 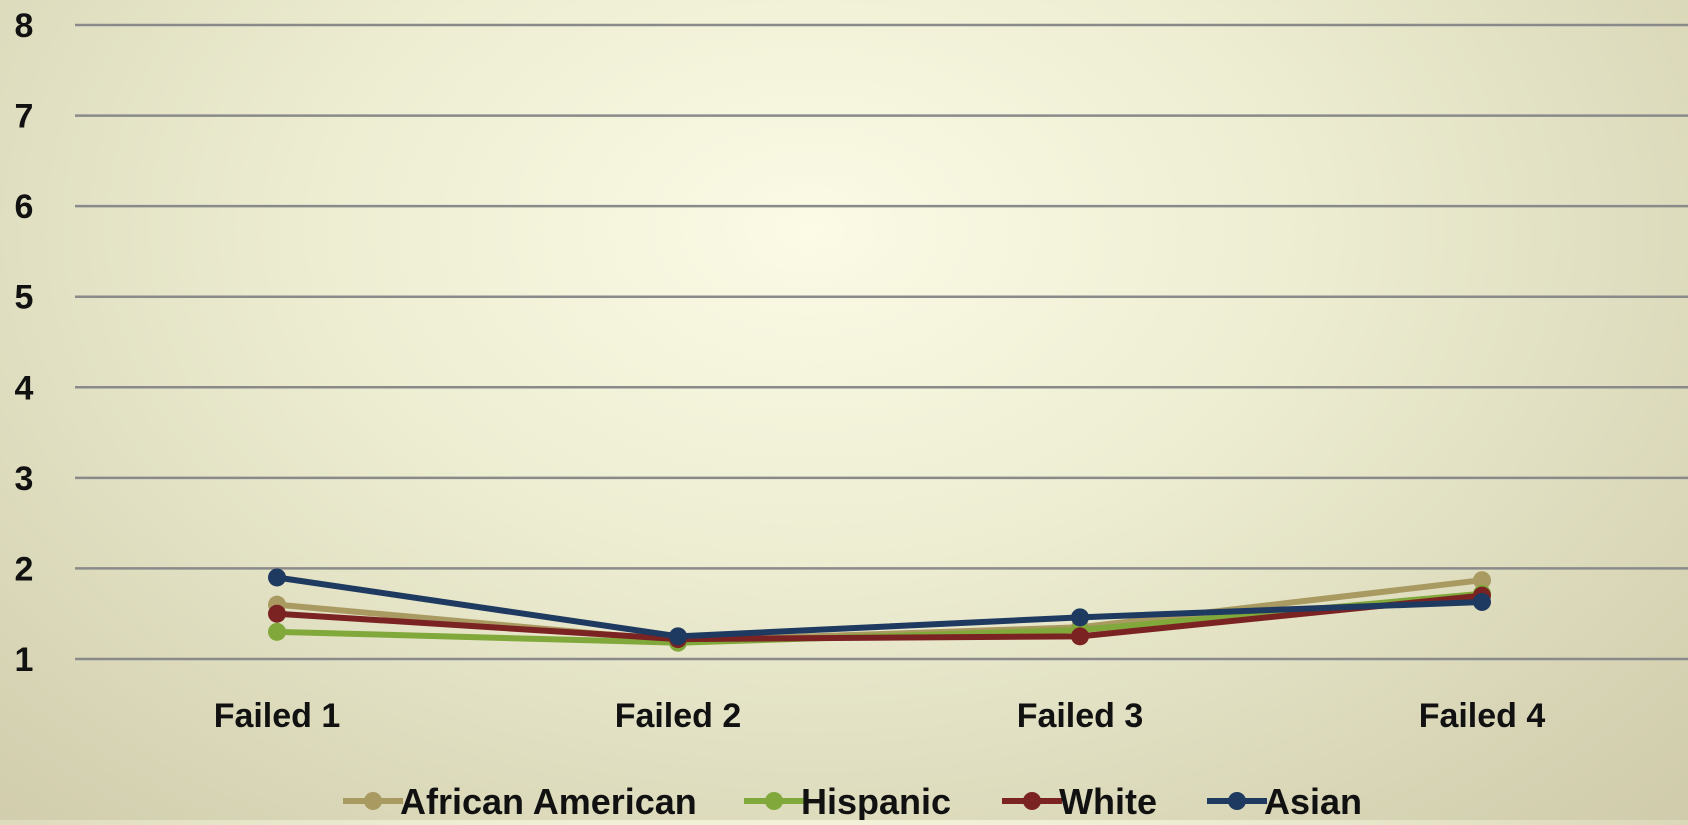 What do you see at coordinates (24, 207) in the screenshot?
I see `y-tick-label: 6` at bounding box center [24, 207].